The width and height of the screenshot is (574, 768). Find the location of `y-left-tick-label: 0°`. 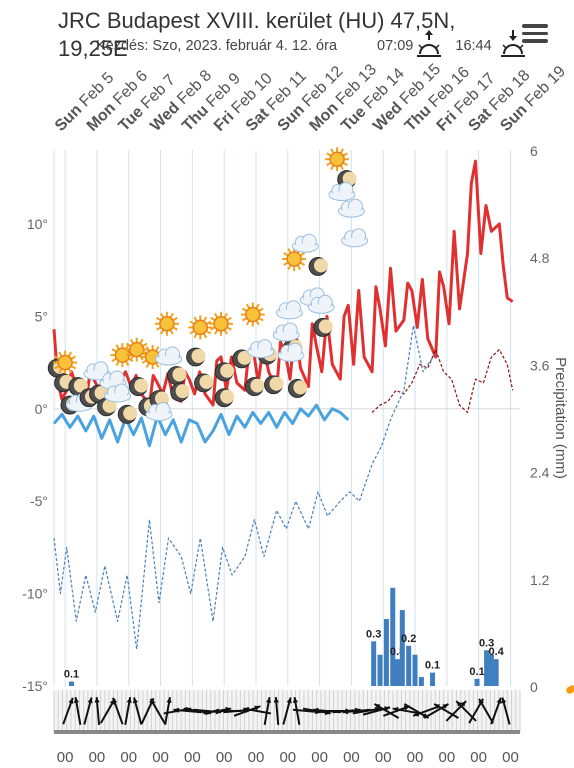

y-left-tick-label: 0° is located at coordinates (41, 409).